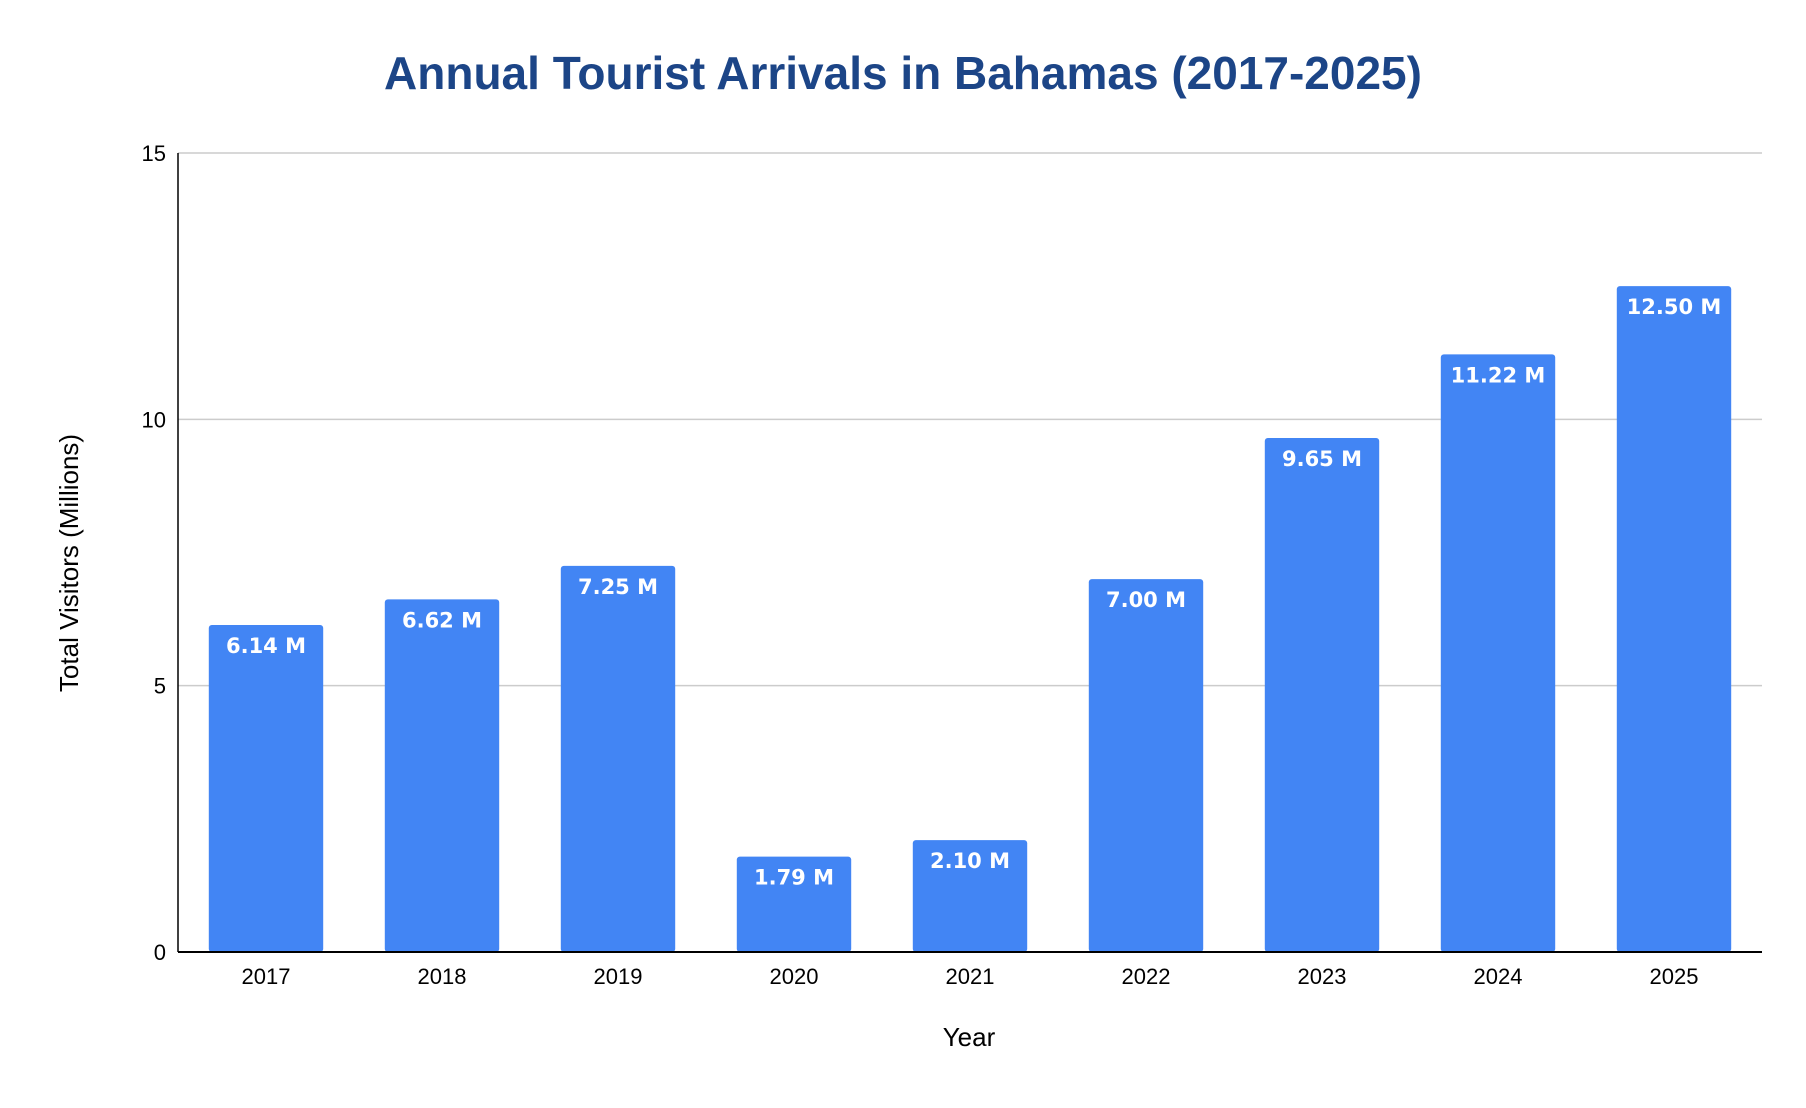 The height and width of the screenshot is (1108, 1806). I want to click on y-tick-labels: 0 5 10 15, so click(154, 553).